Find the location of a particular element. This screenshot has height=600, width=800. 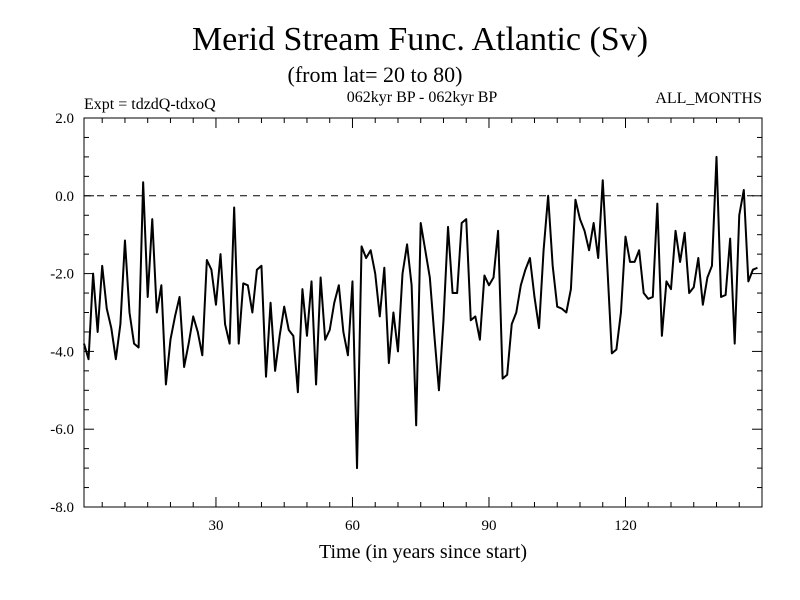

y-tick-label: -6.0 is located at coordinates (62, 430).